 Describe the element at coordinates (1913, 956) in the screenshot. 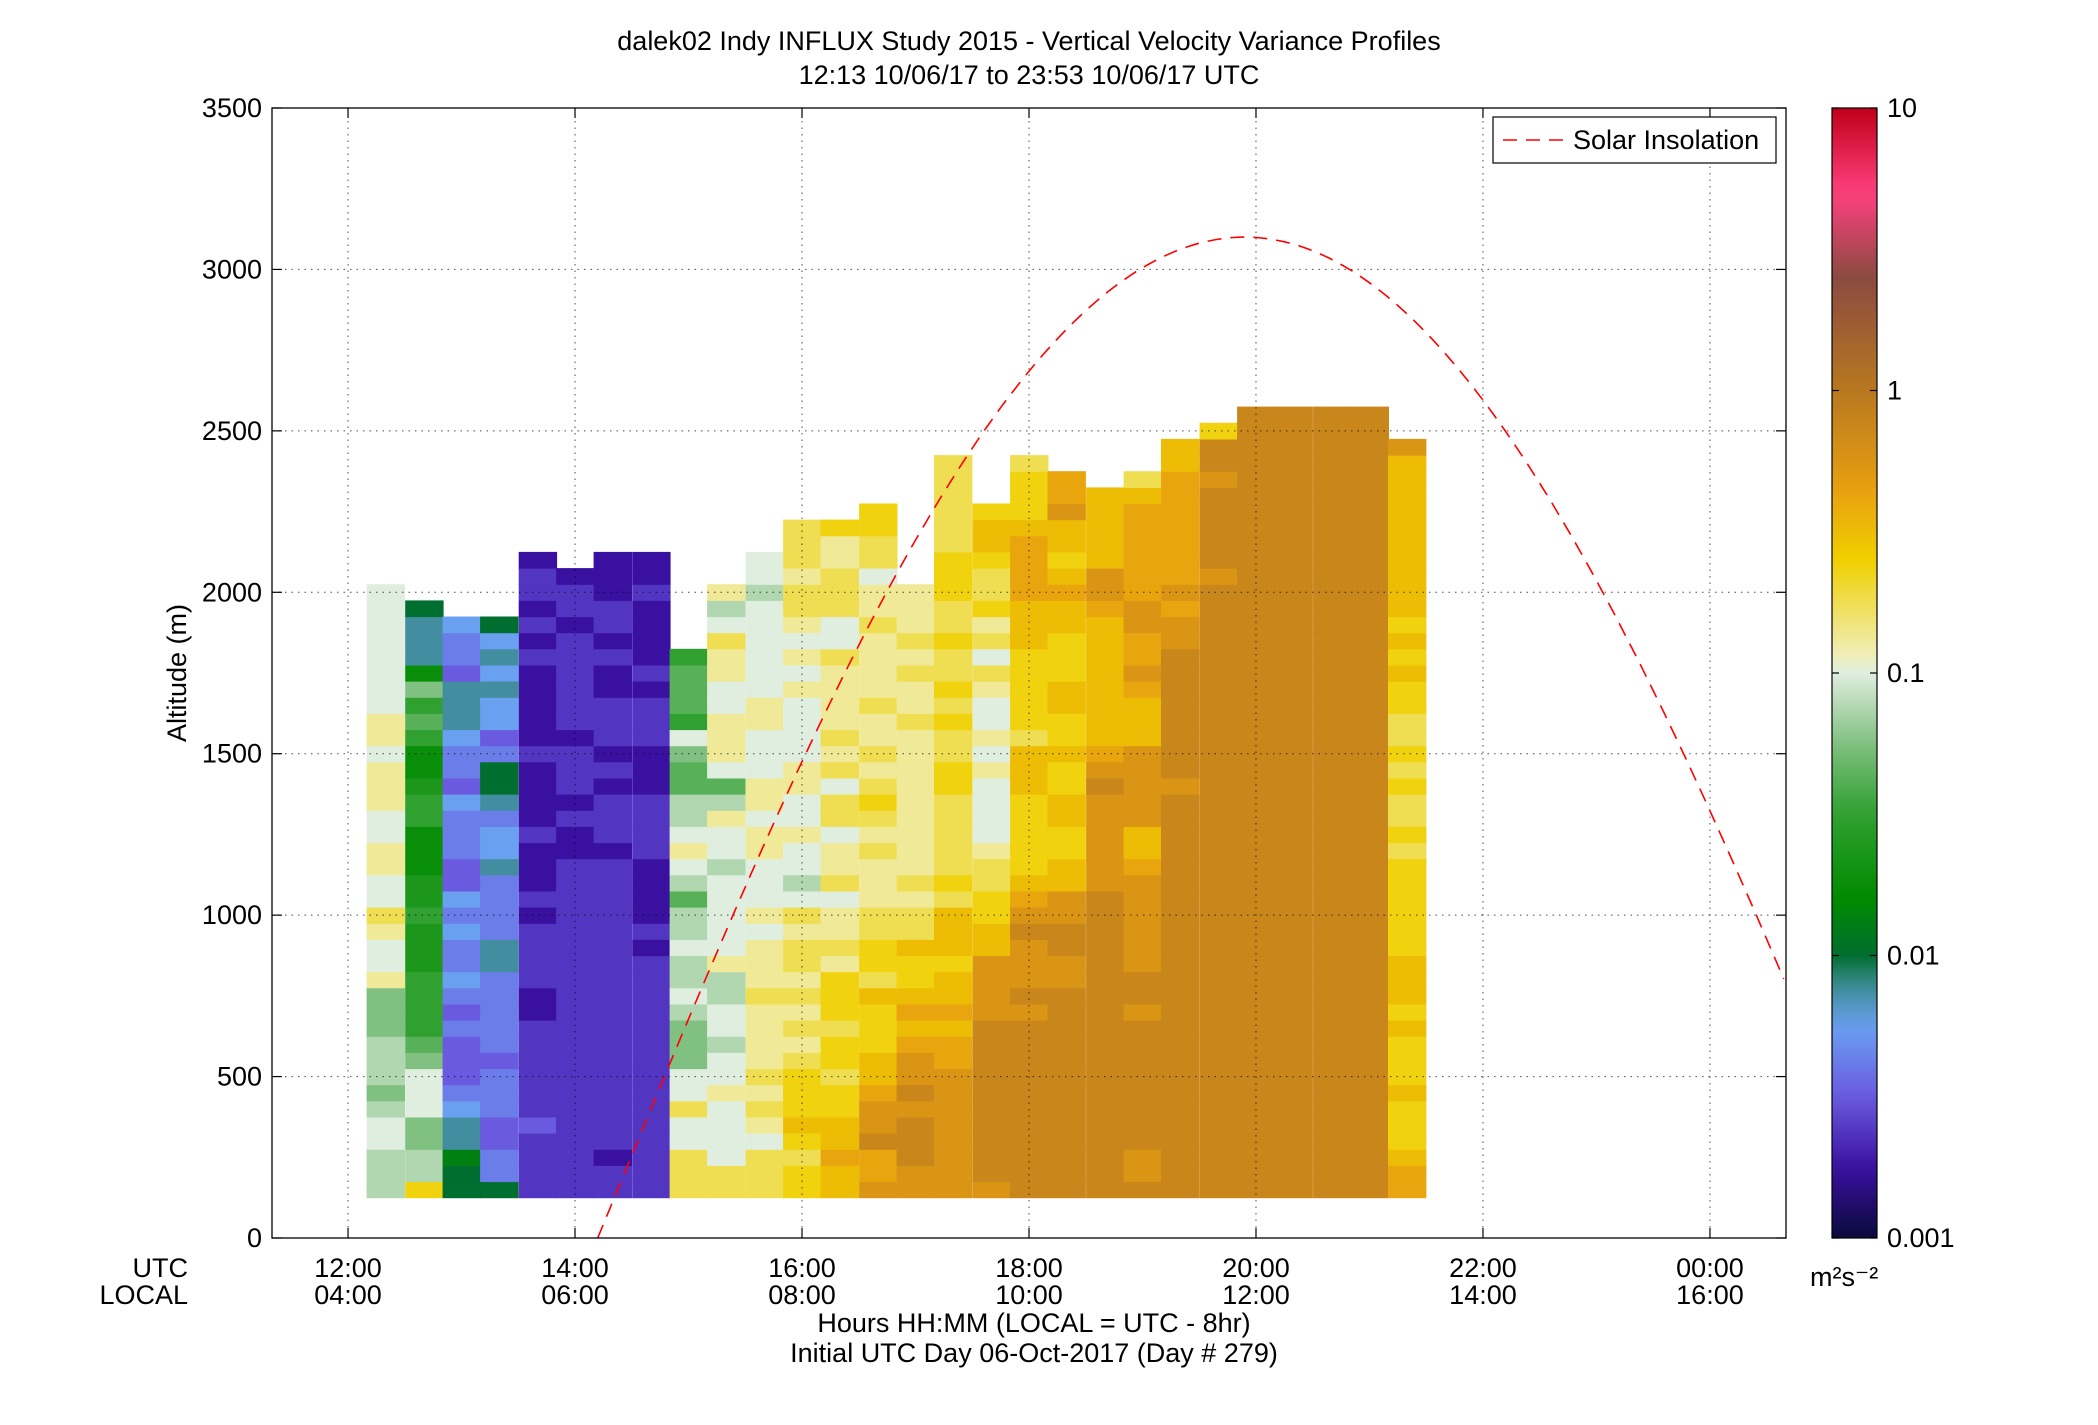

I see `colorbar-tick-label: 0.01` at that location.